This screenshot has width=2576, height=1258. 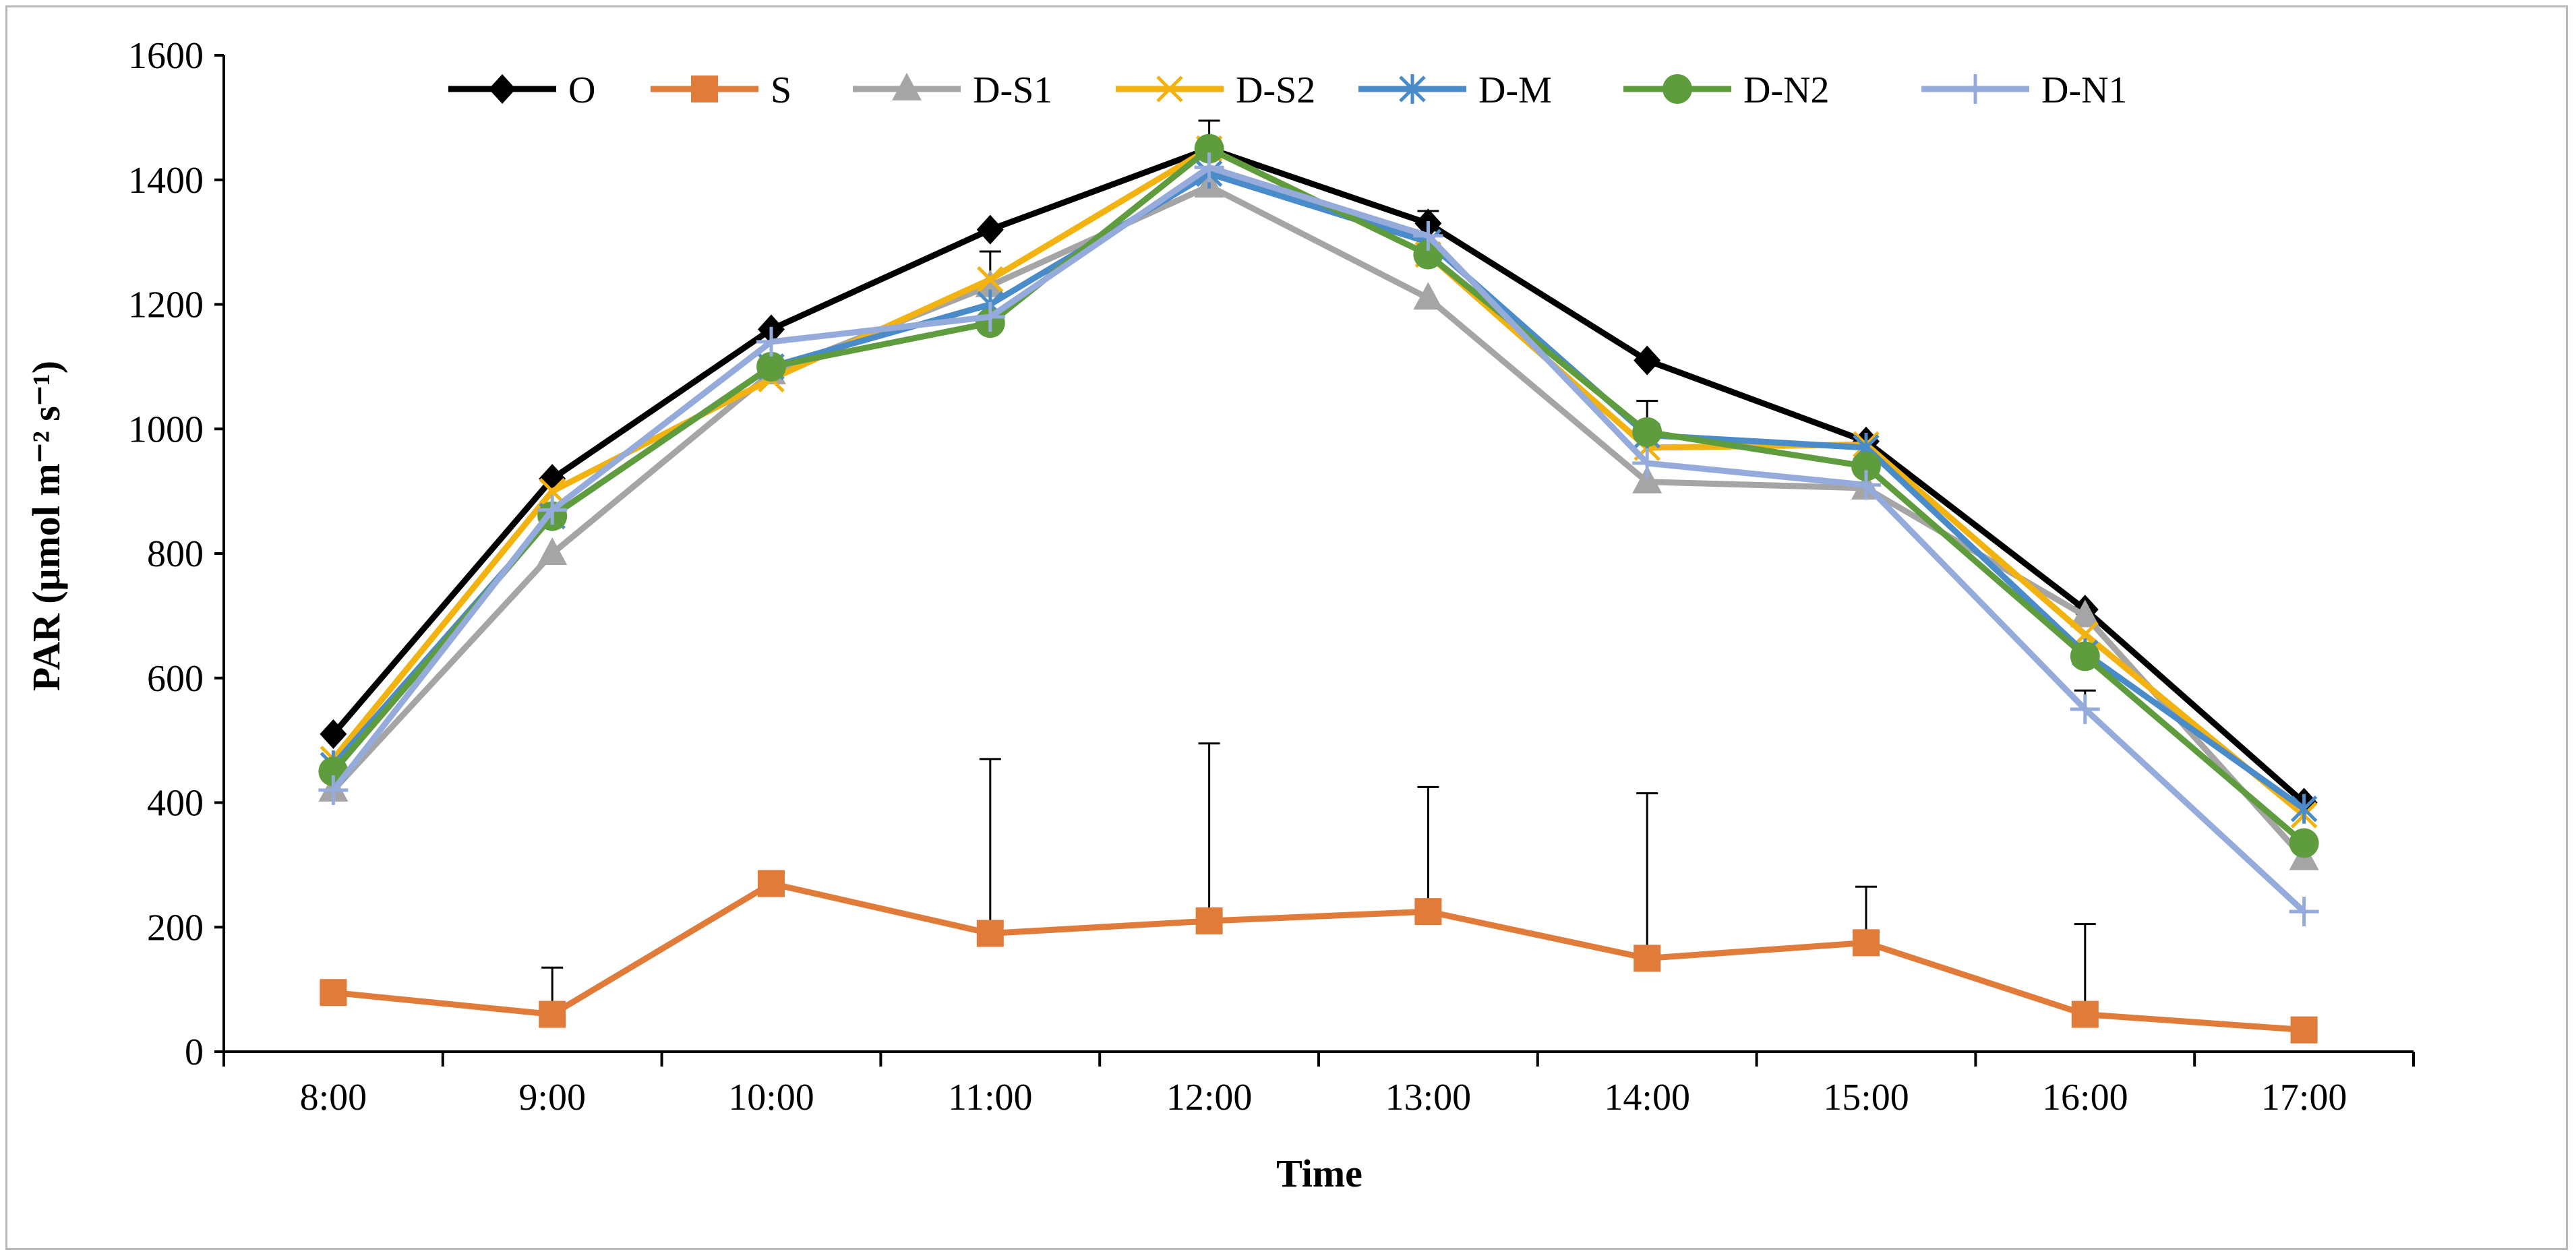 What do you see at coordinates (166, 56) in the screenshot?
I see `y-tick-label: 1600` at bounding box center [166, 56].